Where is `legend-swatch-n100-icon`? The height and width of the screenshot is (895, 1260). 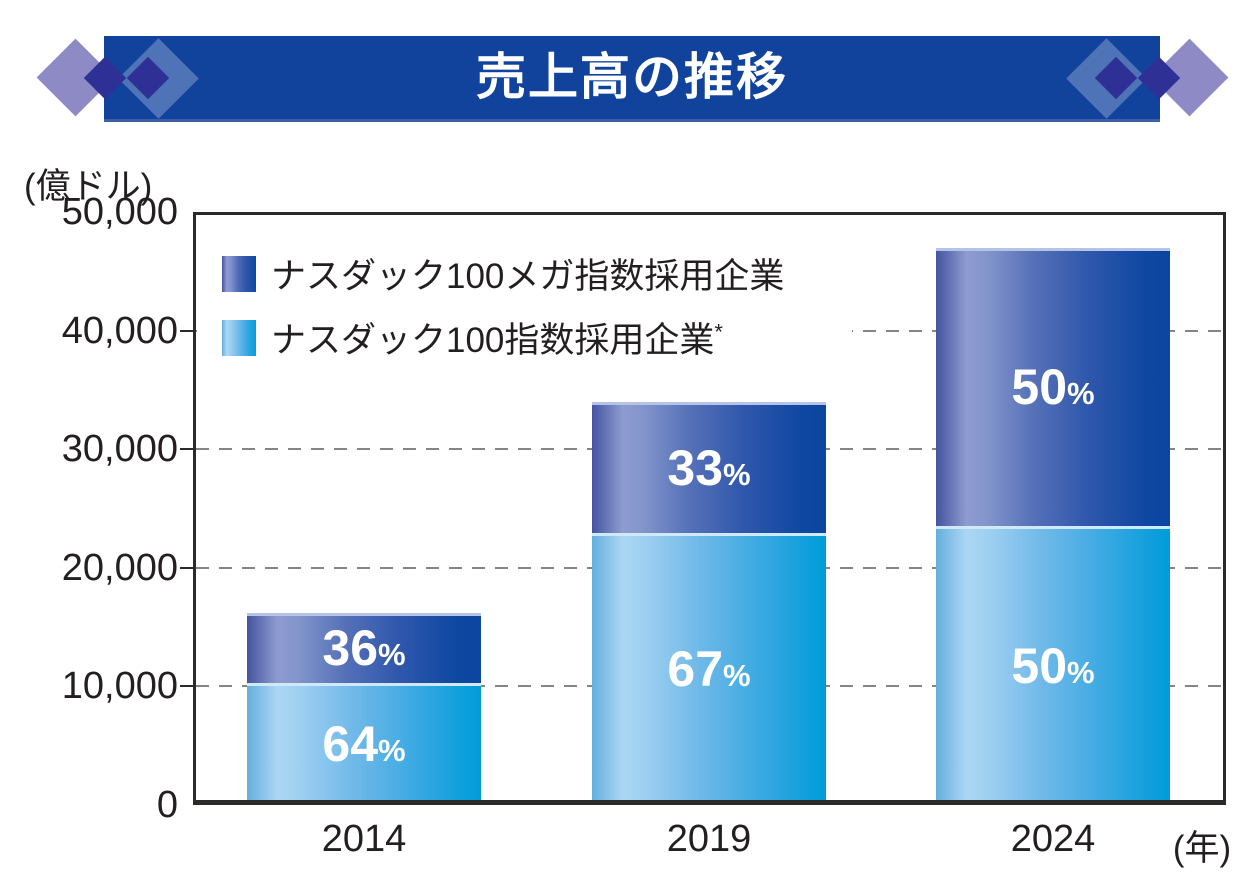
legend-swatch-n100-icon is located at coordinates (239, 337).